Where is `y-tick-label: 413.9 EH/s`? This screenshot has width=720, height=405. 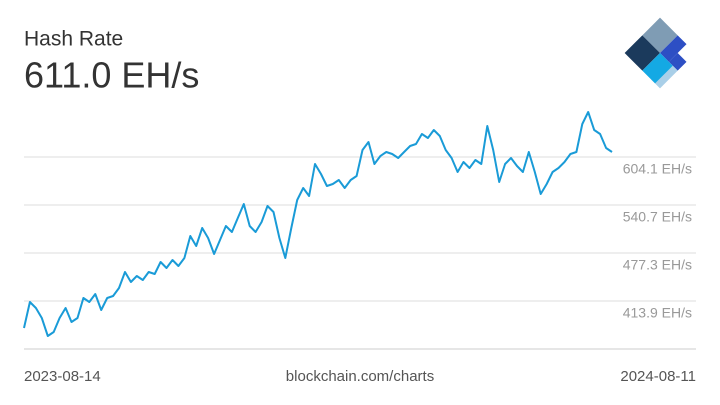 y-tick-label: 413.9 EH/s is located at coordinates (657, 313).